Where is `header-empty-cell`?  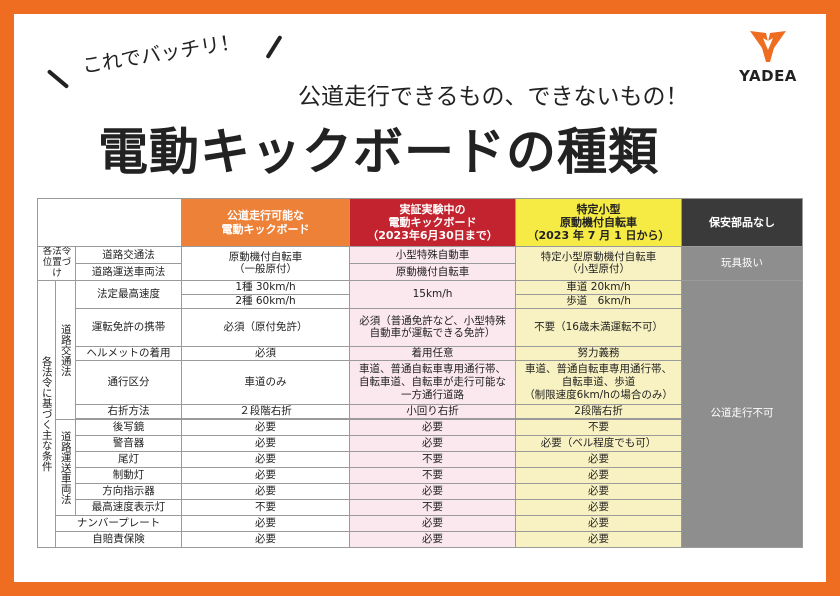 header-empty-cell is located at coordinates (109, 222).